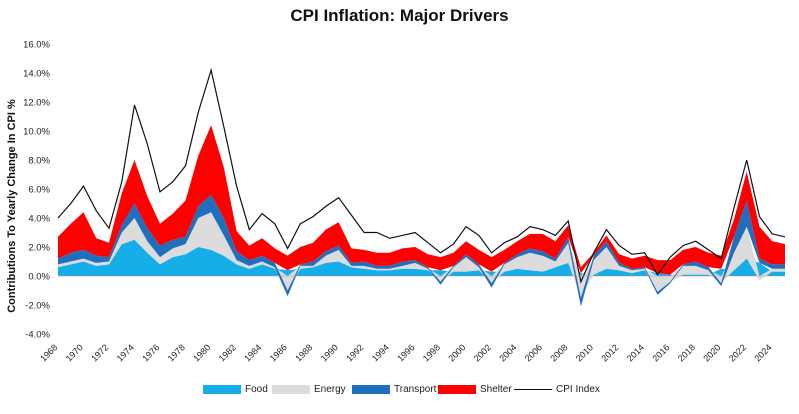 This screenshot has height=414, width=799. I want to click on legend-swatch-transport, so click(371, 389).